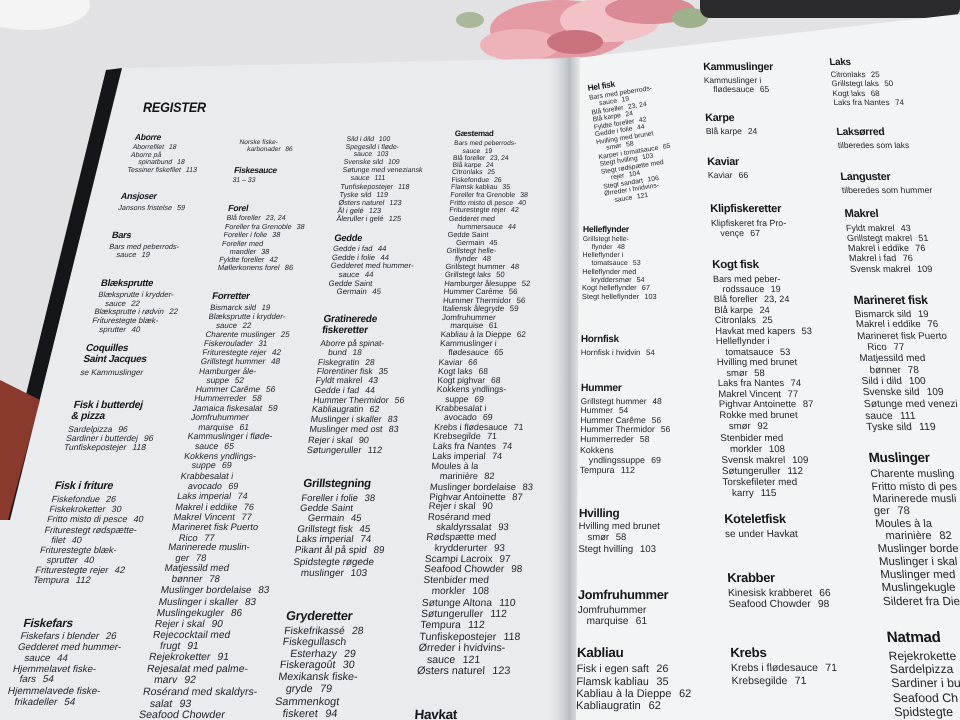 Image resolution: width=960 pixels, height=720 pixels. I want to click on entry-page-number: 111, so click(907, 416).